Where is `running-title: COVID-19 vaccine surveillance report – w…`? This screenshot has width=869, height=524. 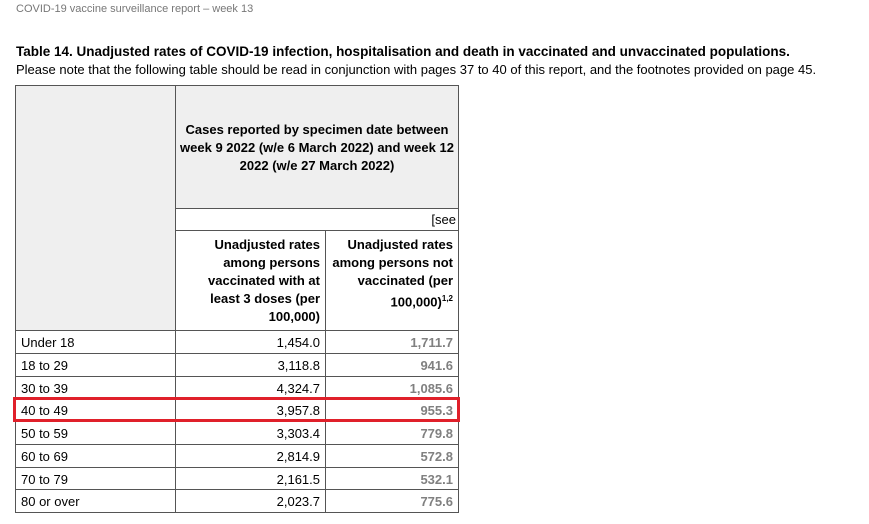
running-title: COVID-19 vaccine surveillance report – w… is located at coordinates (135, 9).